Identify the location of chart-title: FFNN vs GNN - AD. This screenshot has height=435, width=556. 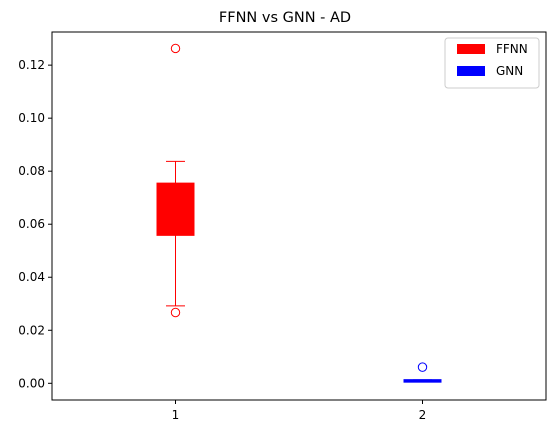
(285, 18).